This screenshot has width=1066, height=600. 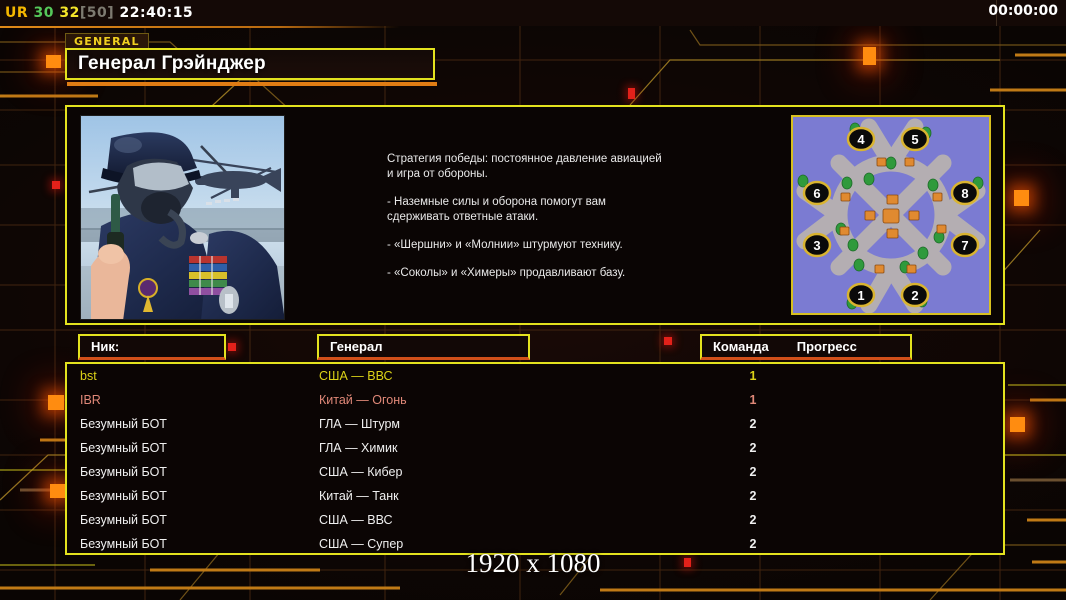 I want to click on map-preview: 4 5 6 8 3 7 1 2, so click(x=891, y=215).